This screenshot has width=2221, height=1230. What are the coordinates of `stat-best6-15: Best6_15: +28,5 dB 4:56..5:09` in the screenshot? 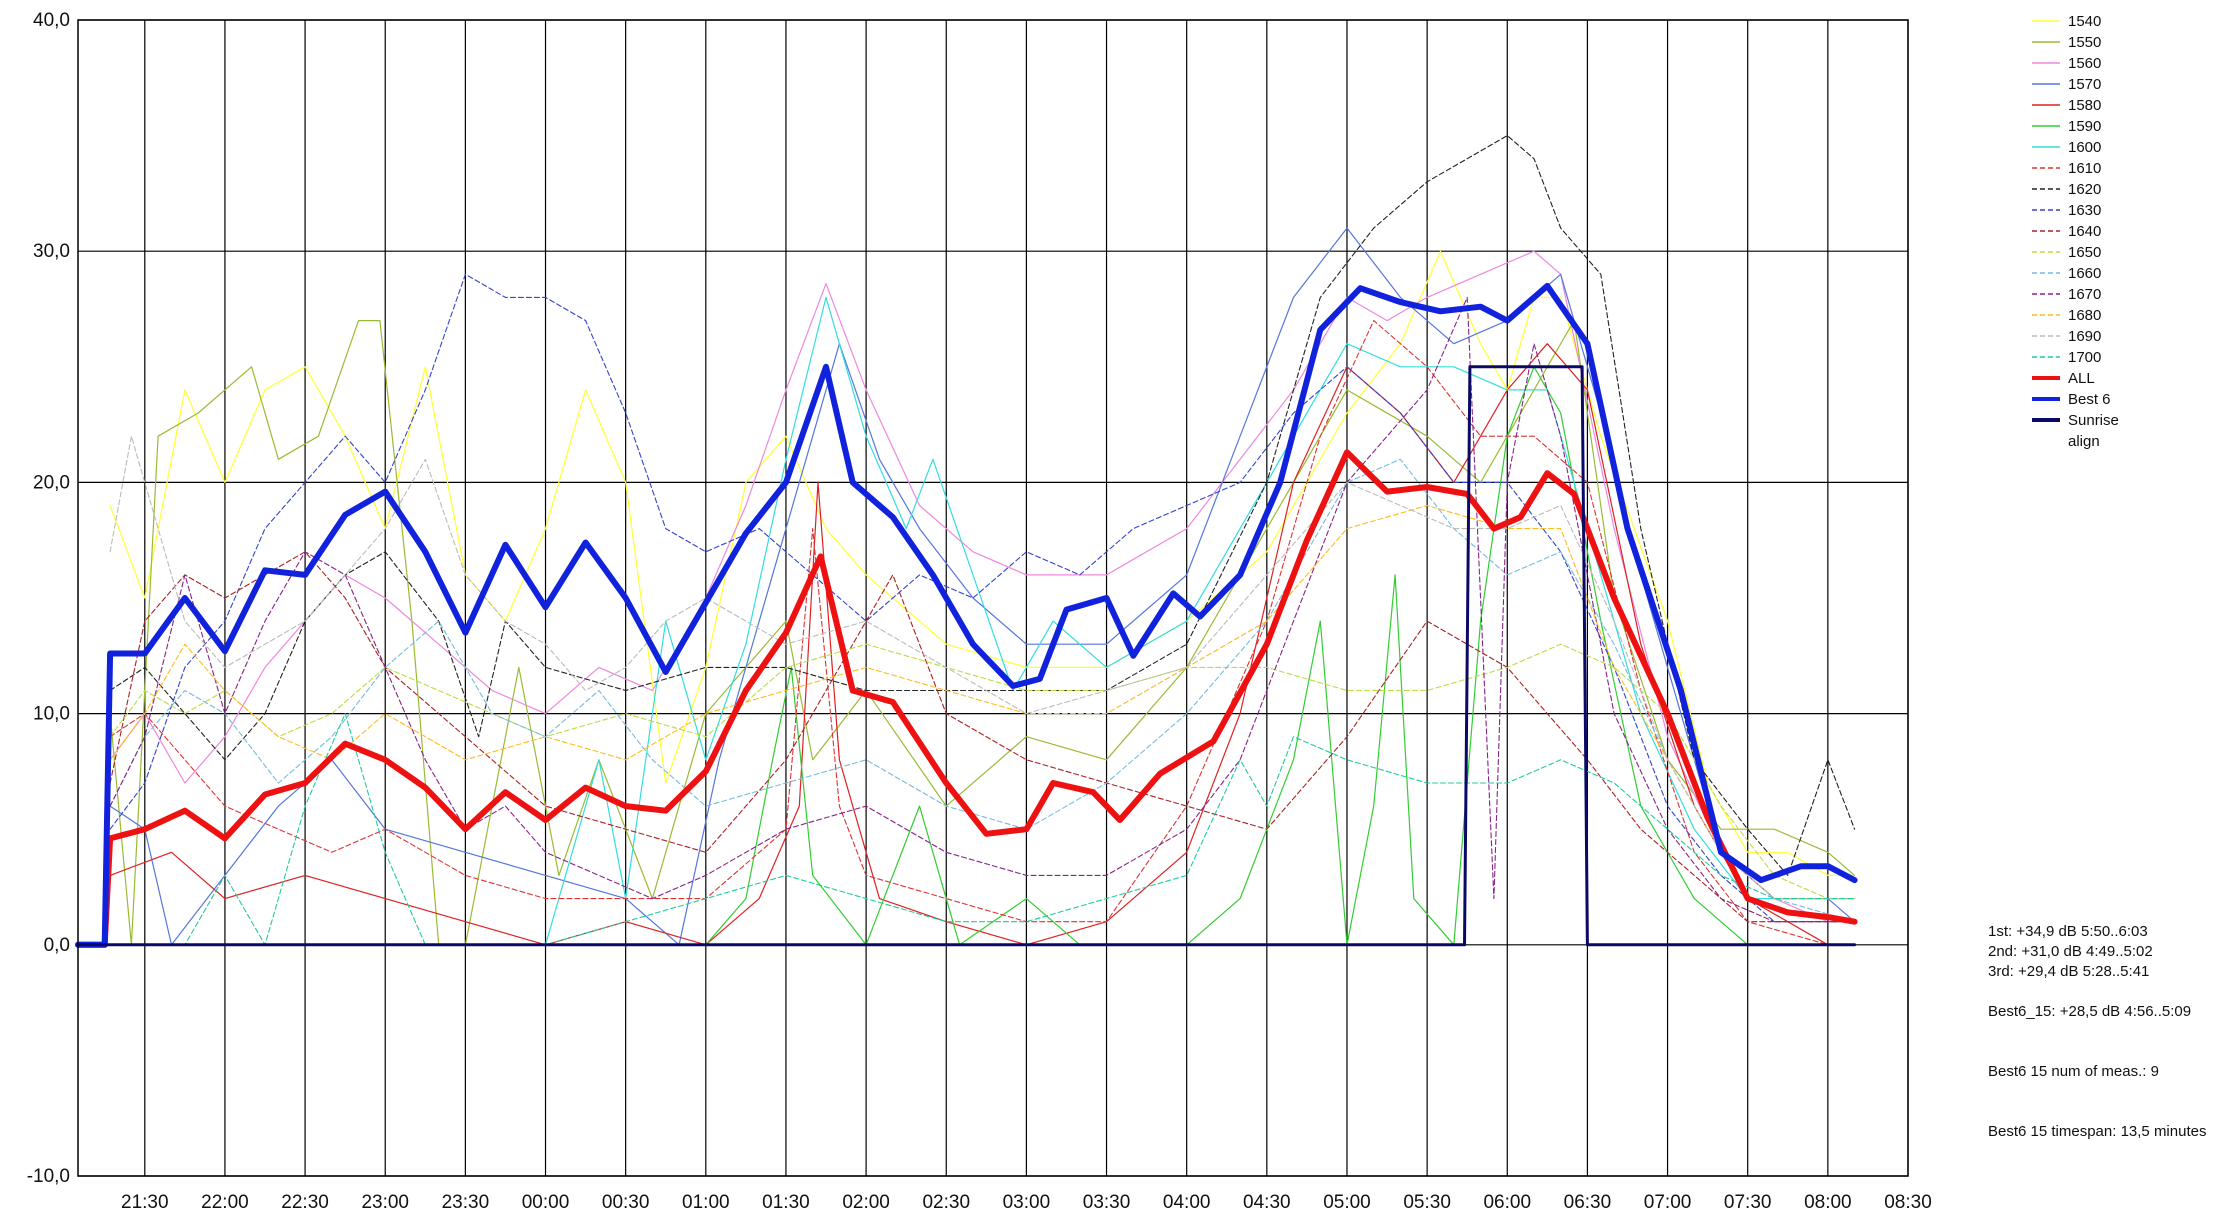 It's located at (2090, 1011).